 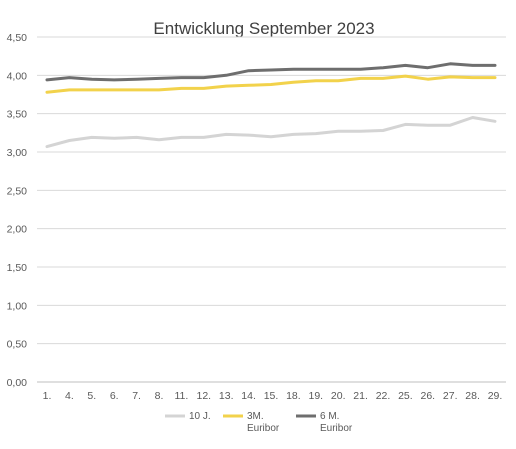 I want to click on x-tick-label: 18., so click(x=293, y=396).